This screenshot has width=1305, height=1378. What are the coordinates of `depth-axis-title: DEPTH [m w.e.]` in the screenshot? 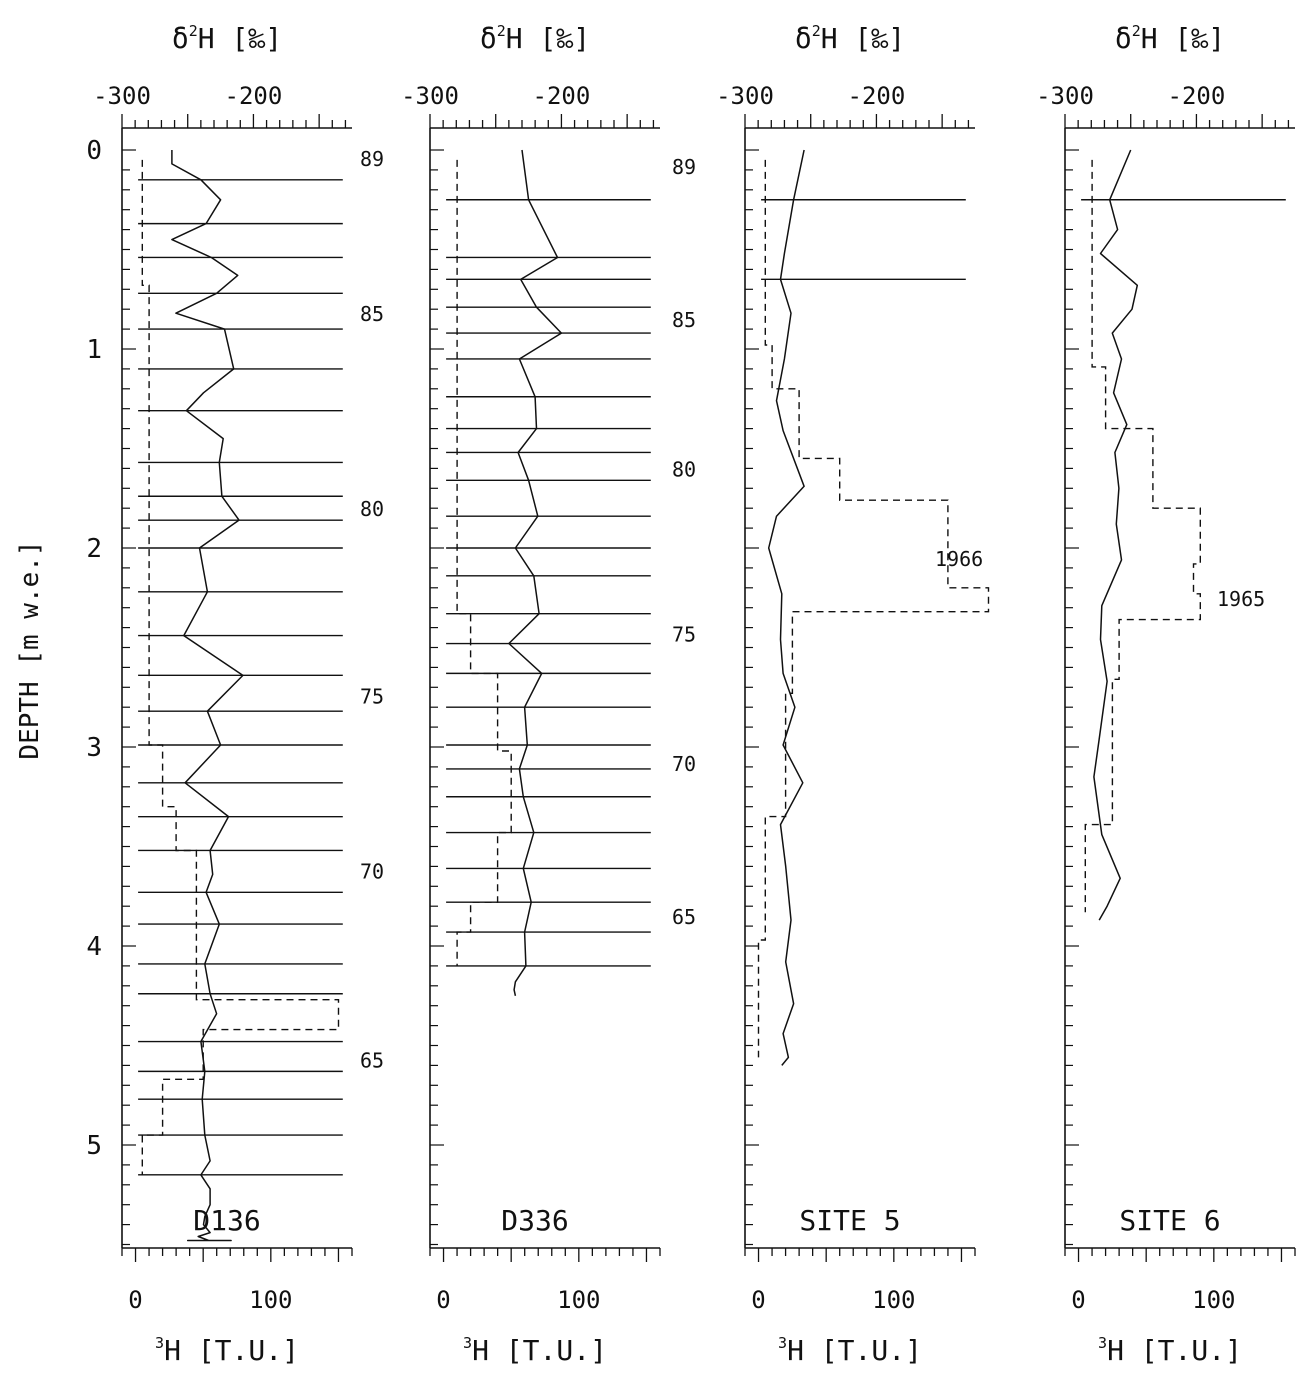 It's located at (30, 649).